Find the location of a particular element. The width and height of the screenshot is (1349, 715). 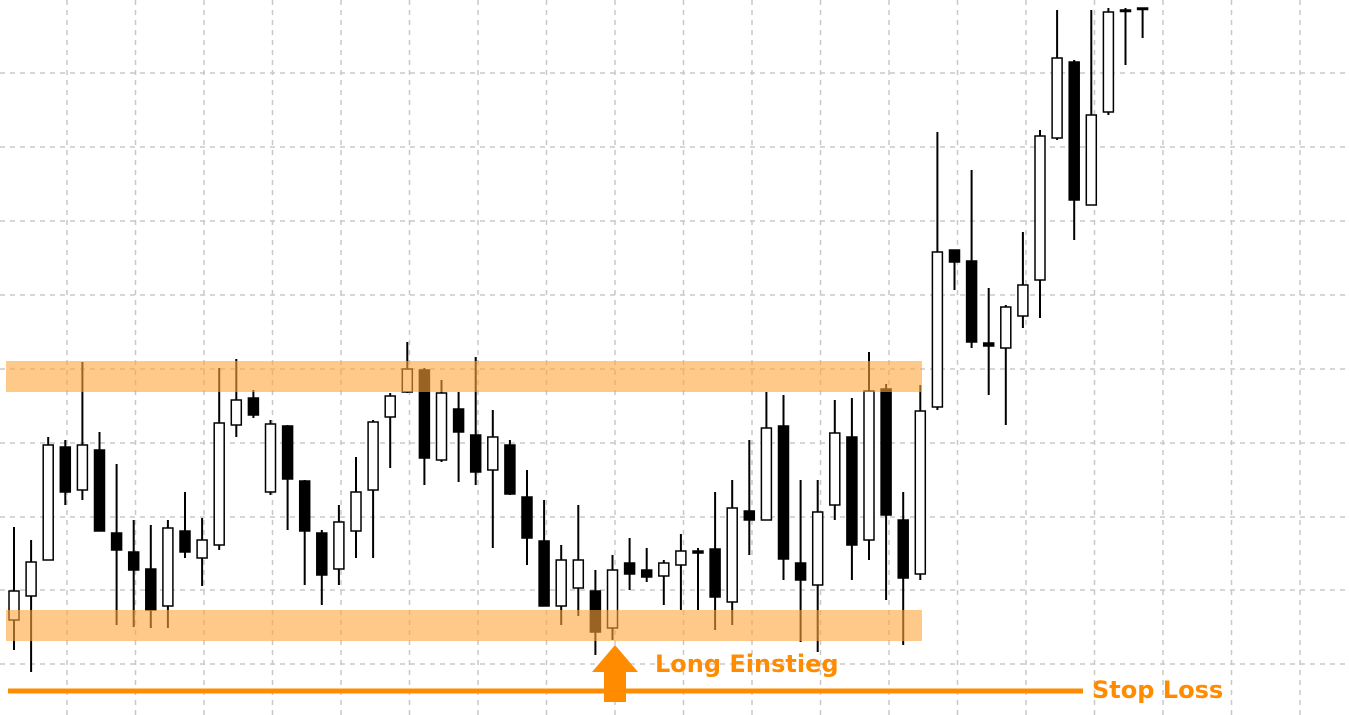

stop-loss-label: Stop Loss is located at coordinates (1157, 690).